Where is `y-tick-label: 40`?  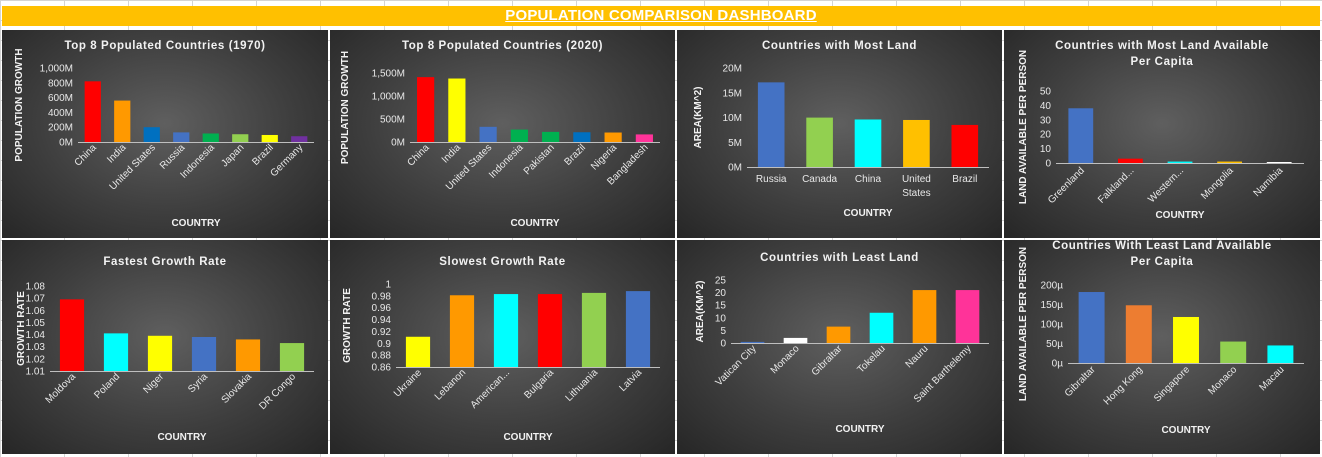
y-tick-label: 40 is located at coordinates (1046, 106).